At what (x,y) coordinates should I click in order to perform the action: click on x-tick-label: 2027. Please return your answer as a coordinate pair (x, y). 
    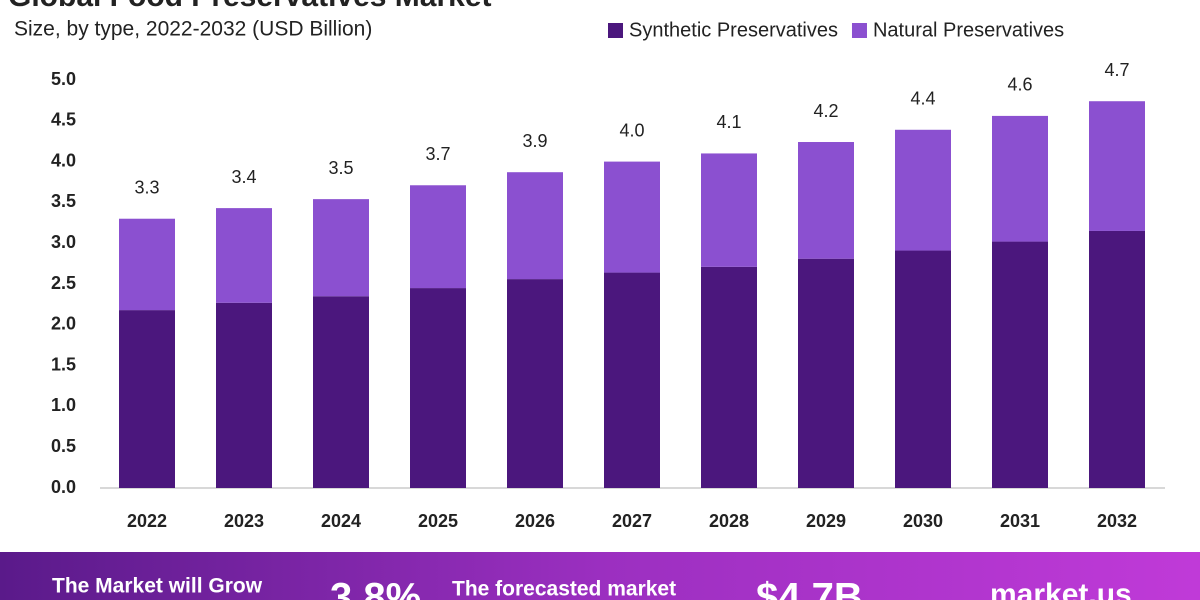
    Looking at the image, I should click on (632, 521).